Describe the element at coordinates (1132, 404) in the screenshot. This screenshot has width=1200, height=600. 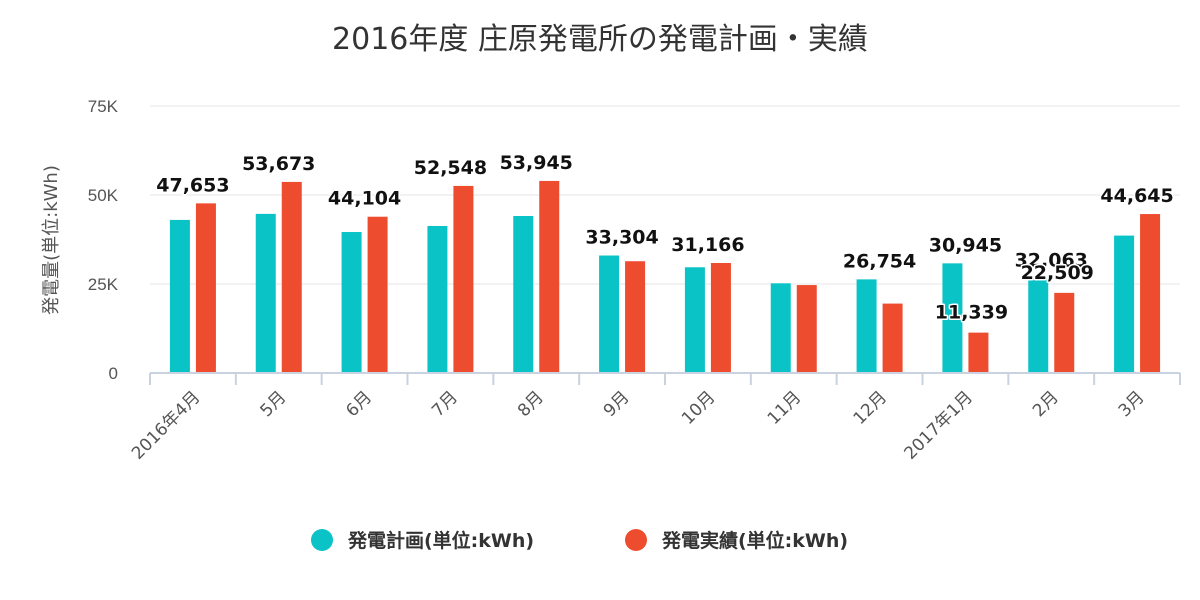
I see `x-tick-label: 3月` at that location.